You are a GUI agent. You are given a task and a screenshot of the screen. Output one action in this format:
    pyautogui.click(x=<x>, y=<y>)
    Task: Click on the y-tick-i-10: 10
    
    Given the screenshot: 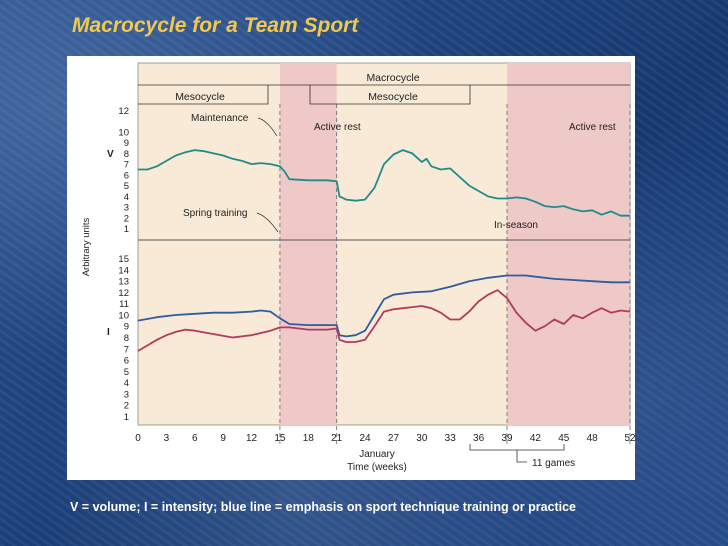 What is the action you would take?
    pyautogui.click(x=123, y=315)
    